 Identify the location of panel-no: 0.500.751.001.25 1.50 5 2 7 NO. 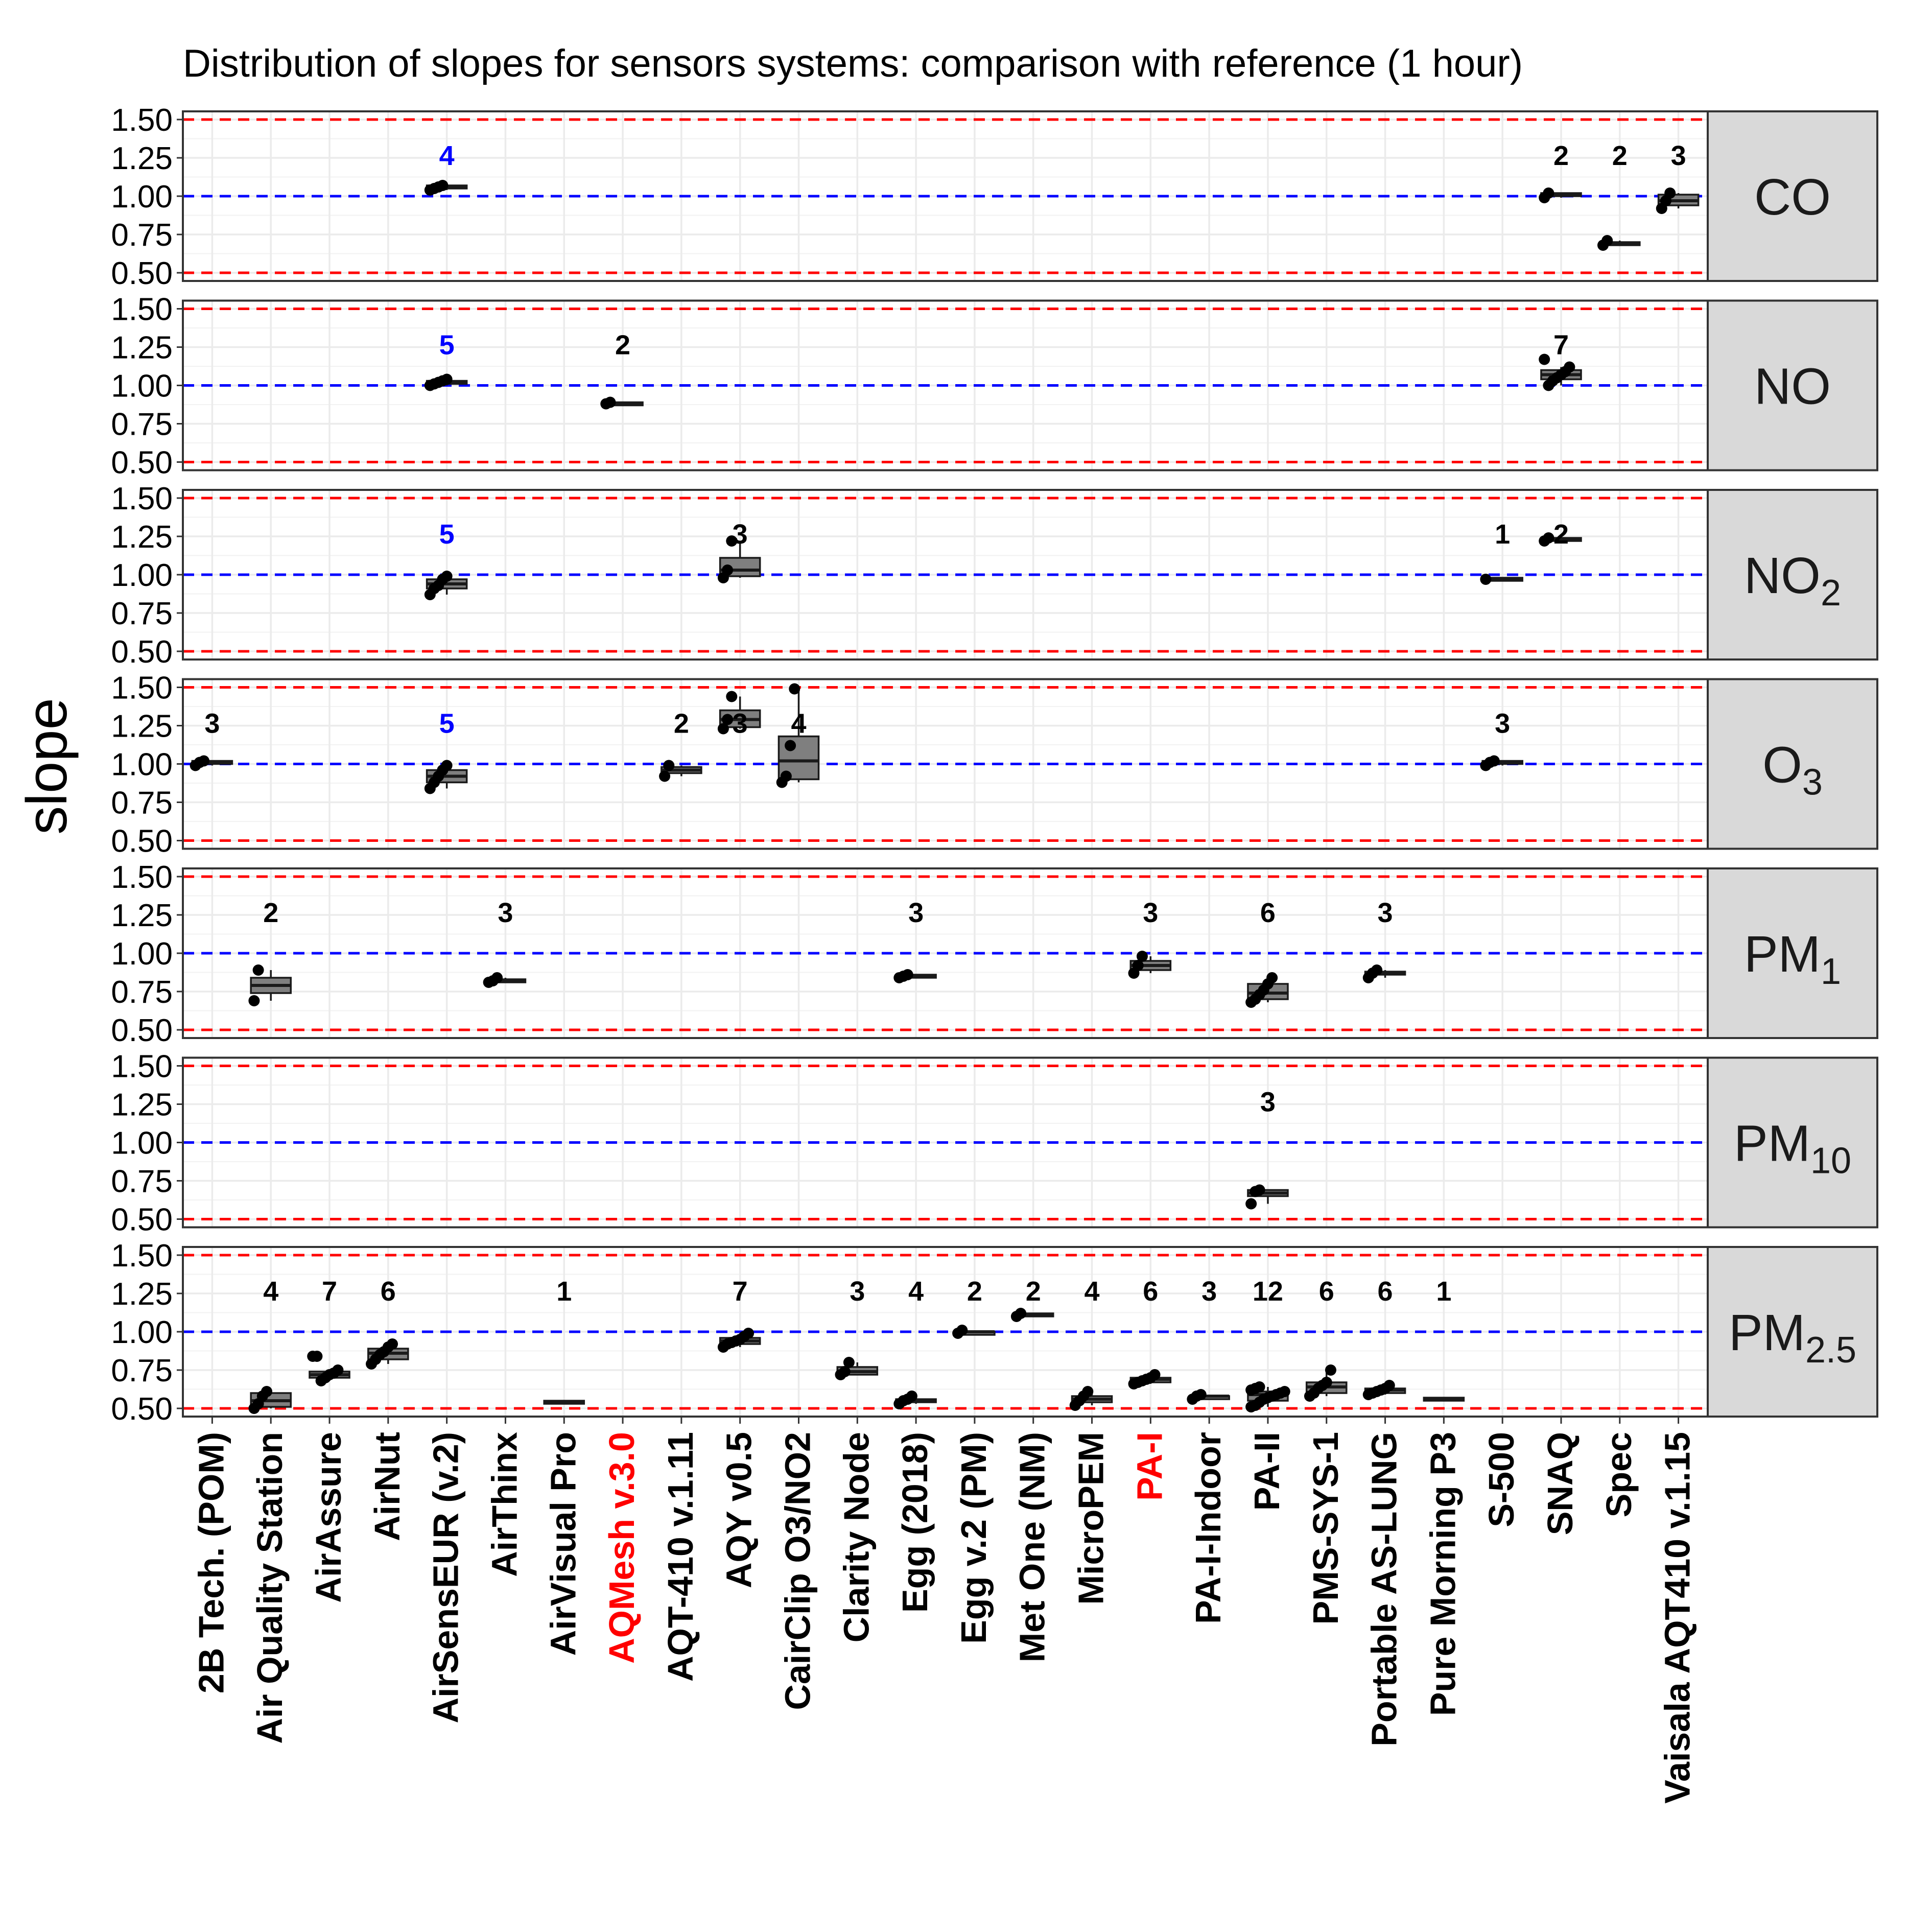
(994, 386).